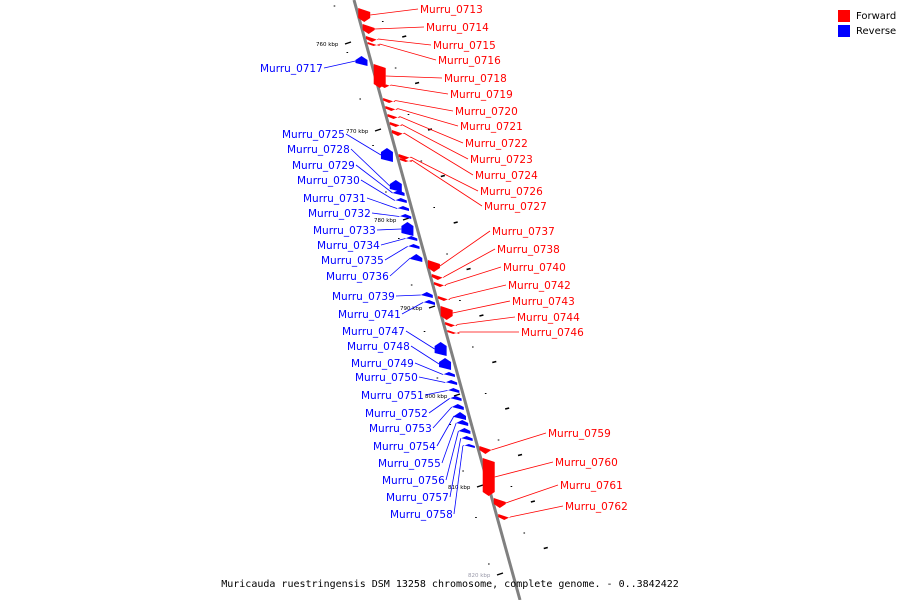  Describe the element at coordinates (417, 498) in the screenshot. I see `gene-label: Murru_0757` at that location.